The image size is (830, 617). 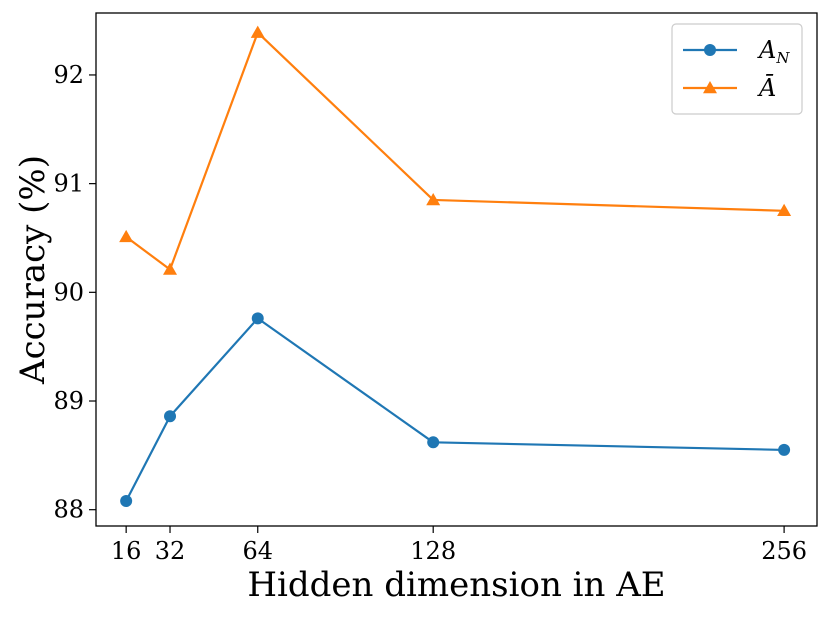 What do you see at coordinates (126, 551) in the screenshot?
I see `x-tick-label: 16` at bounding box center [126, 551].